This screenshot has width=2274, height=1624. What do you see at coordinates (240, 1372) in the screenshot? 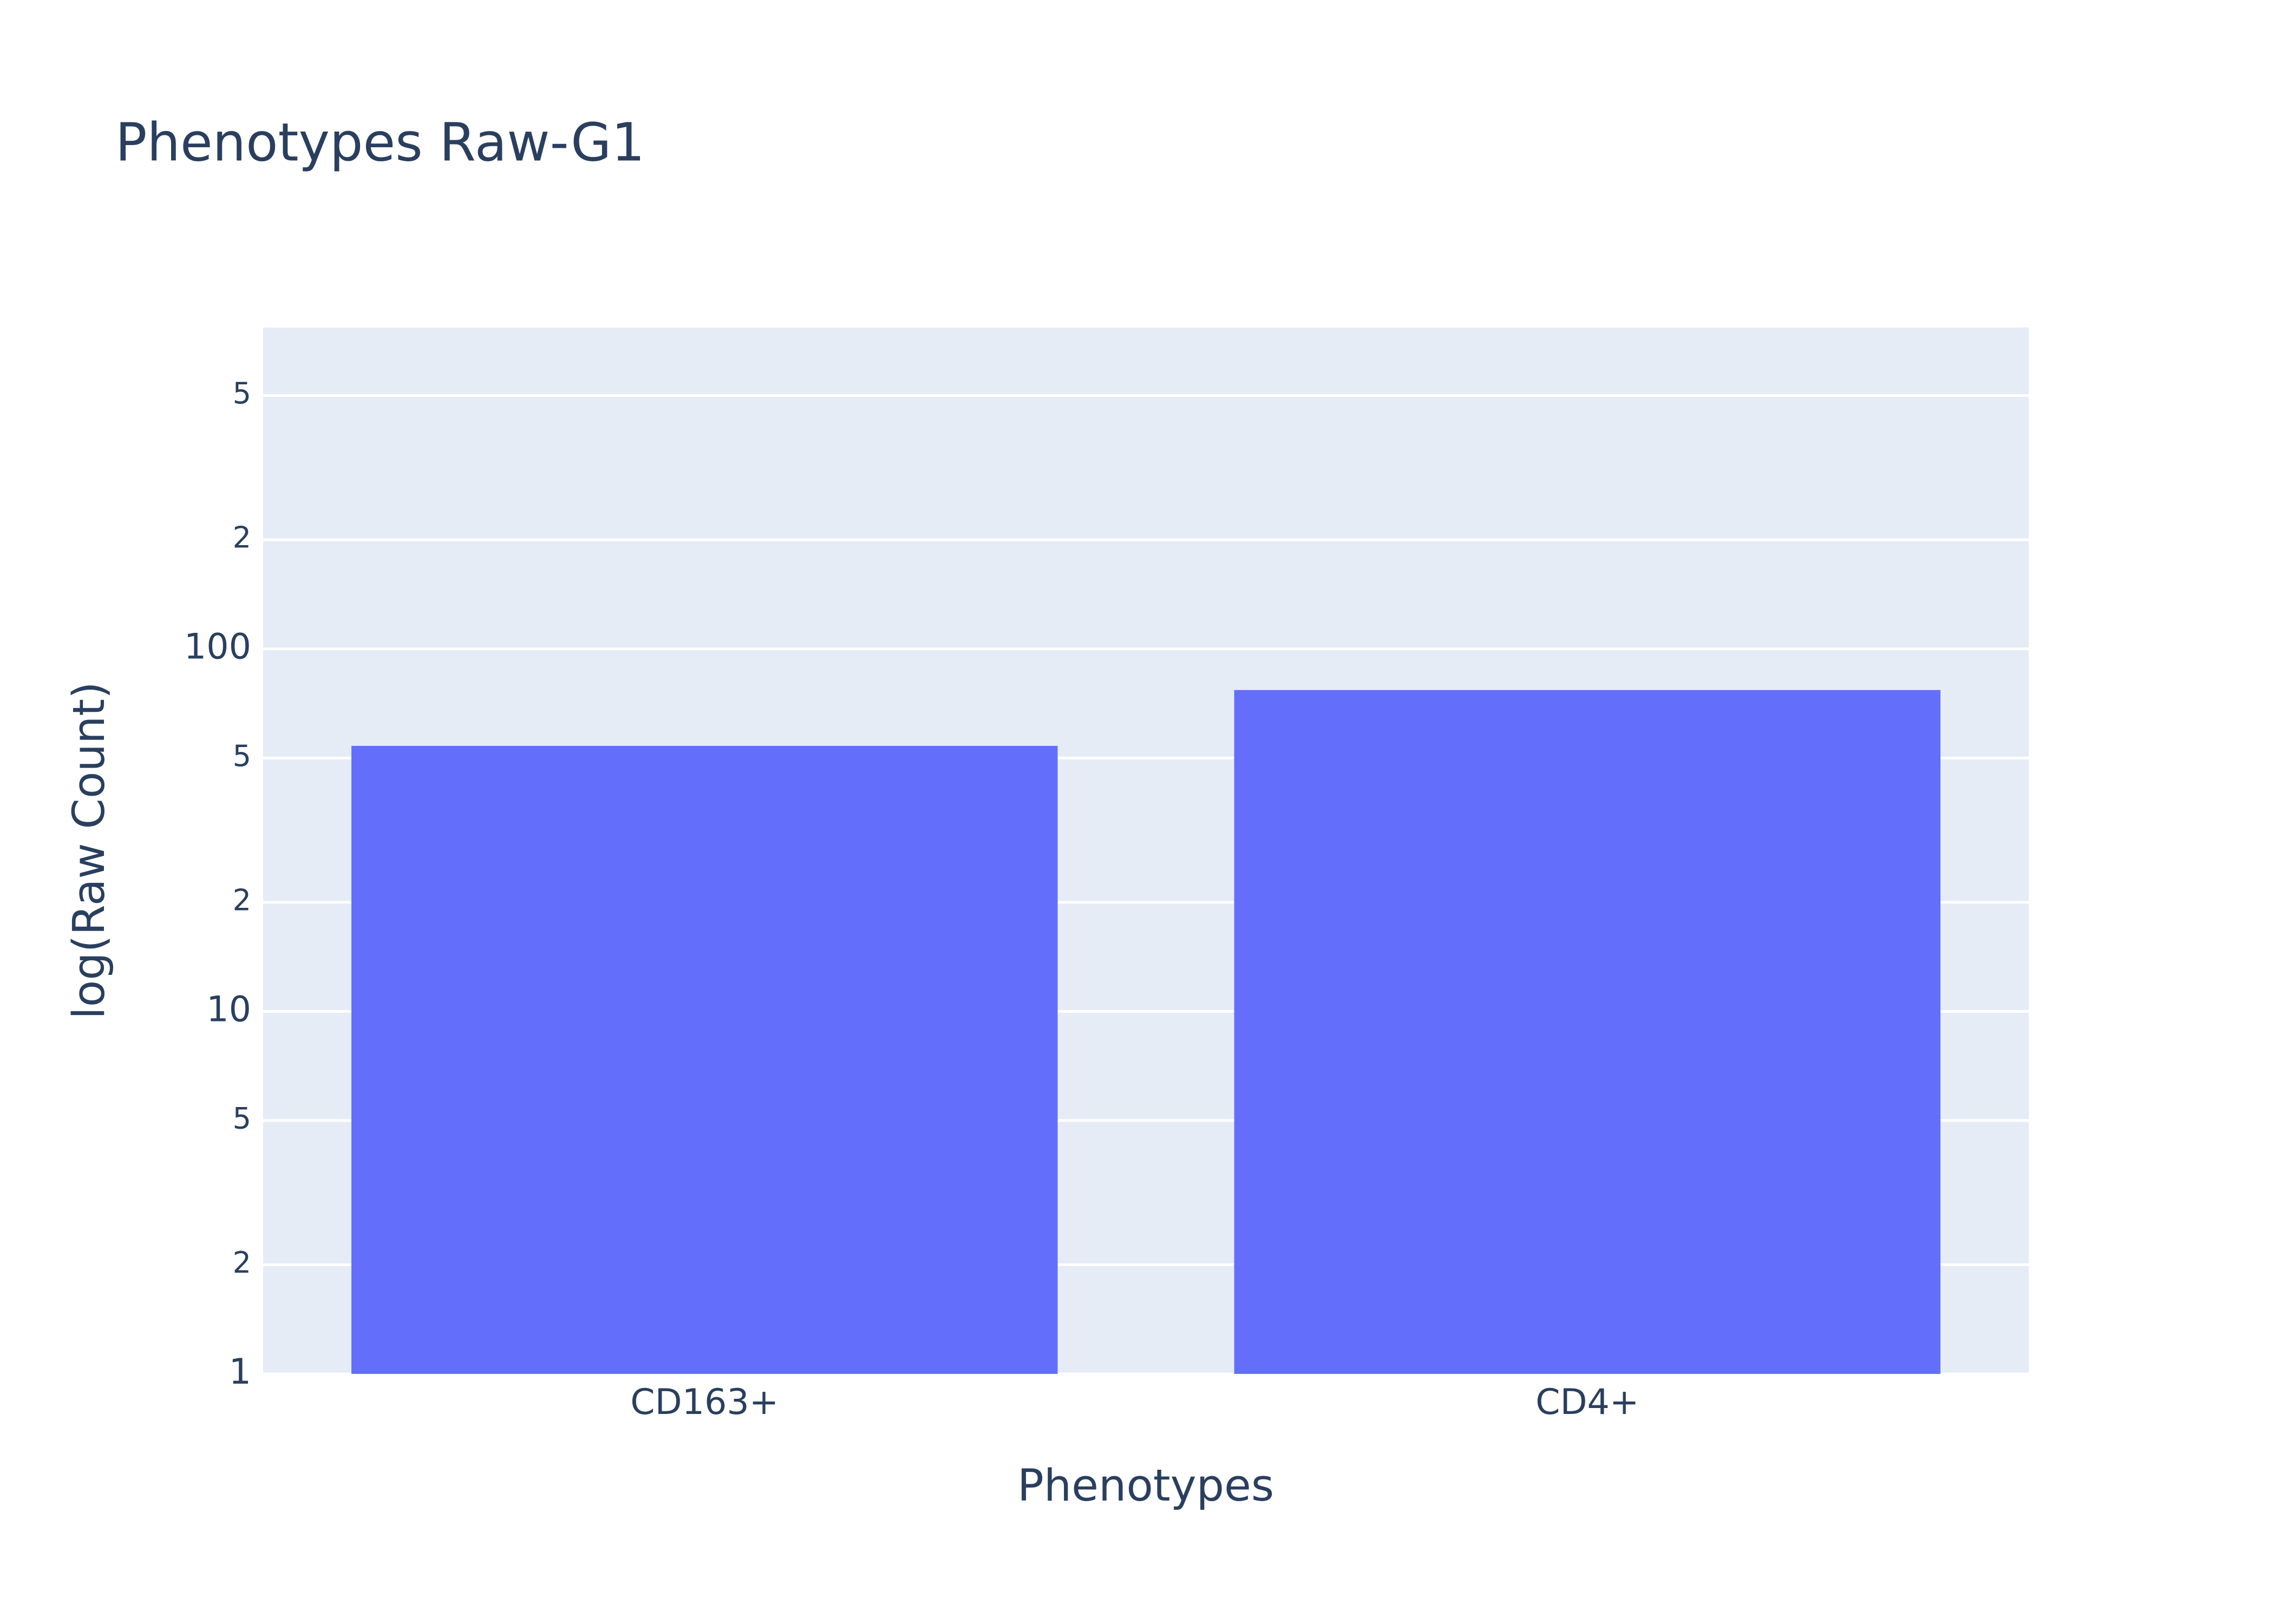
I see `y-tick-label: 1` at bounding box center [240, 1372].